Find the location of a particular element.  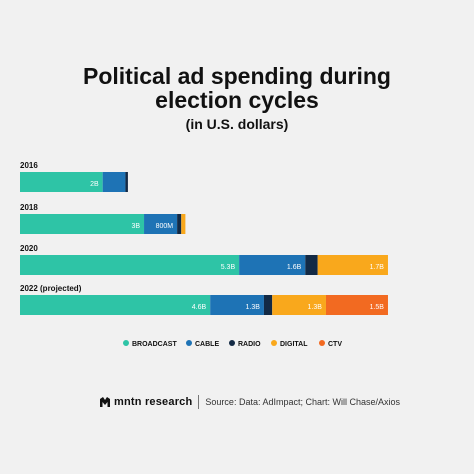

data-label: 1.6B is located at coordinates (294, 267).